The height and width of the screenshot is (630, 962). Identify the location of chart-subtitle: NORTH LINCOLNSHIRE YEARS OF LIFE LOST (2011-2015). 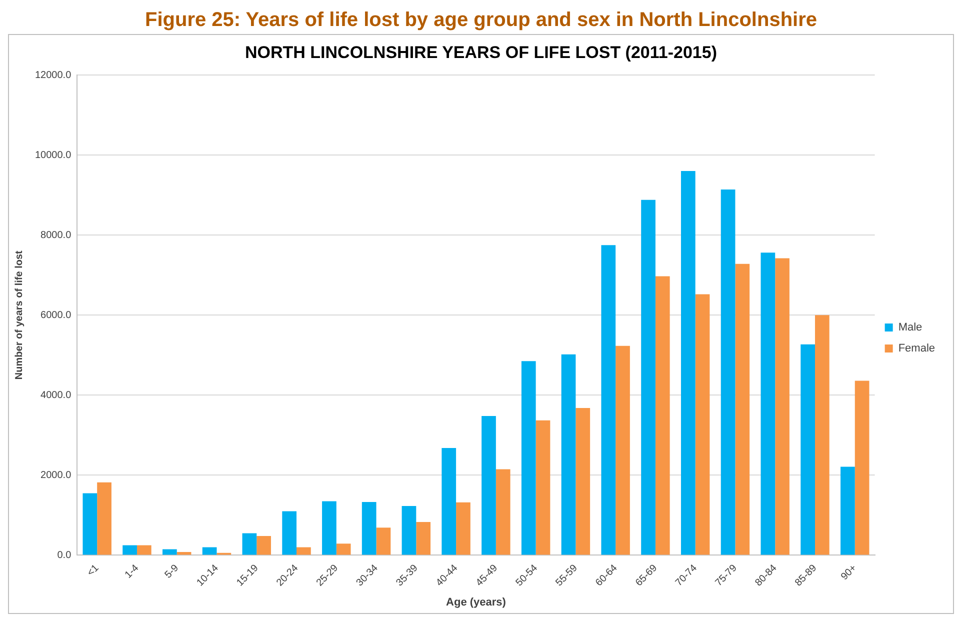
(481, 53).